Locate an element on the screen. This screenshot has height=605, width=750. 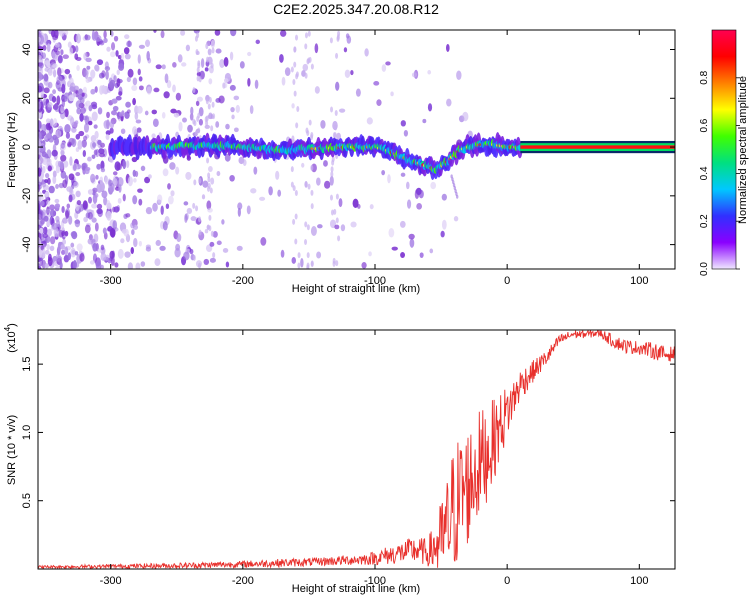
colorbar-tick-label: 0.0 is located at coordinates (704, 269).